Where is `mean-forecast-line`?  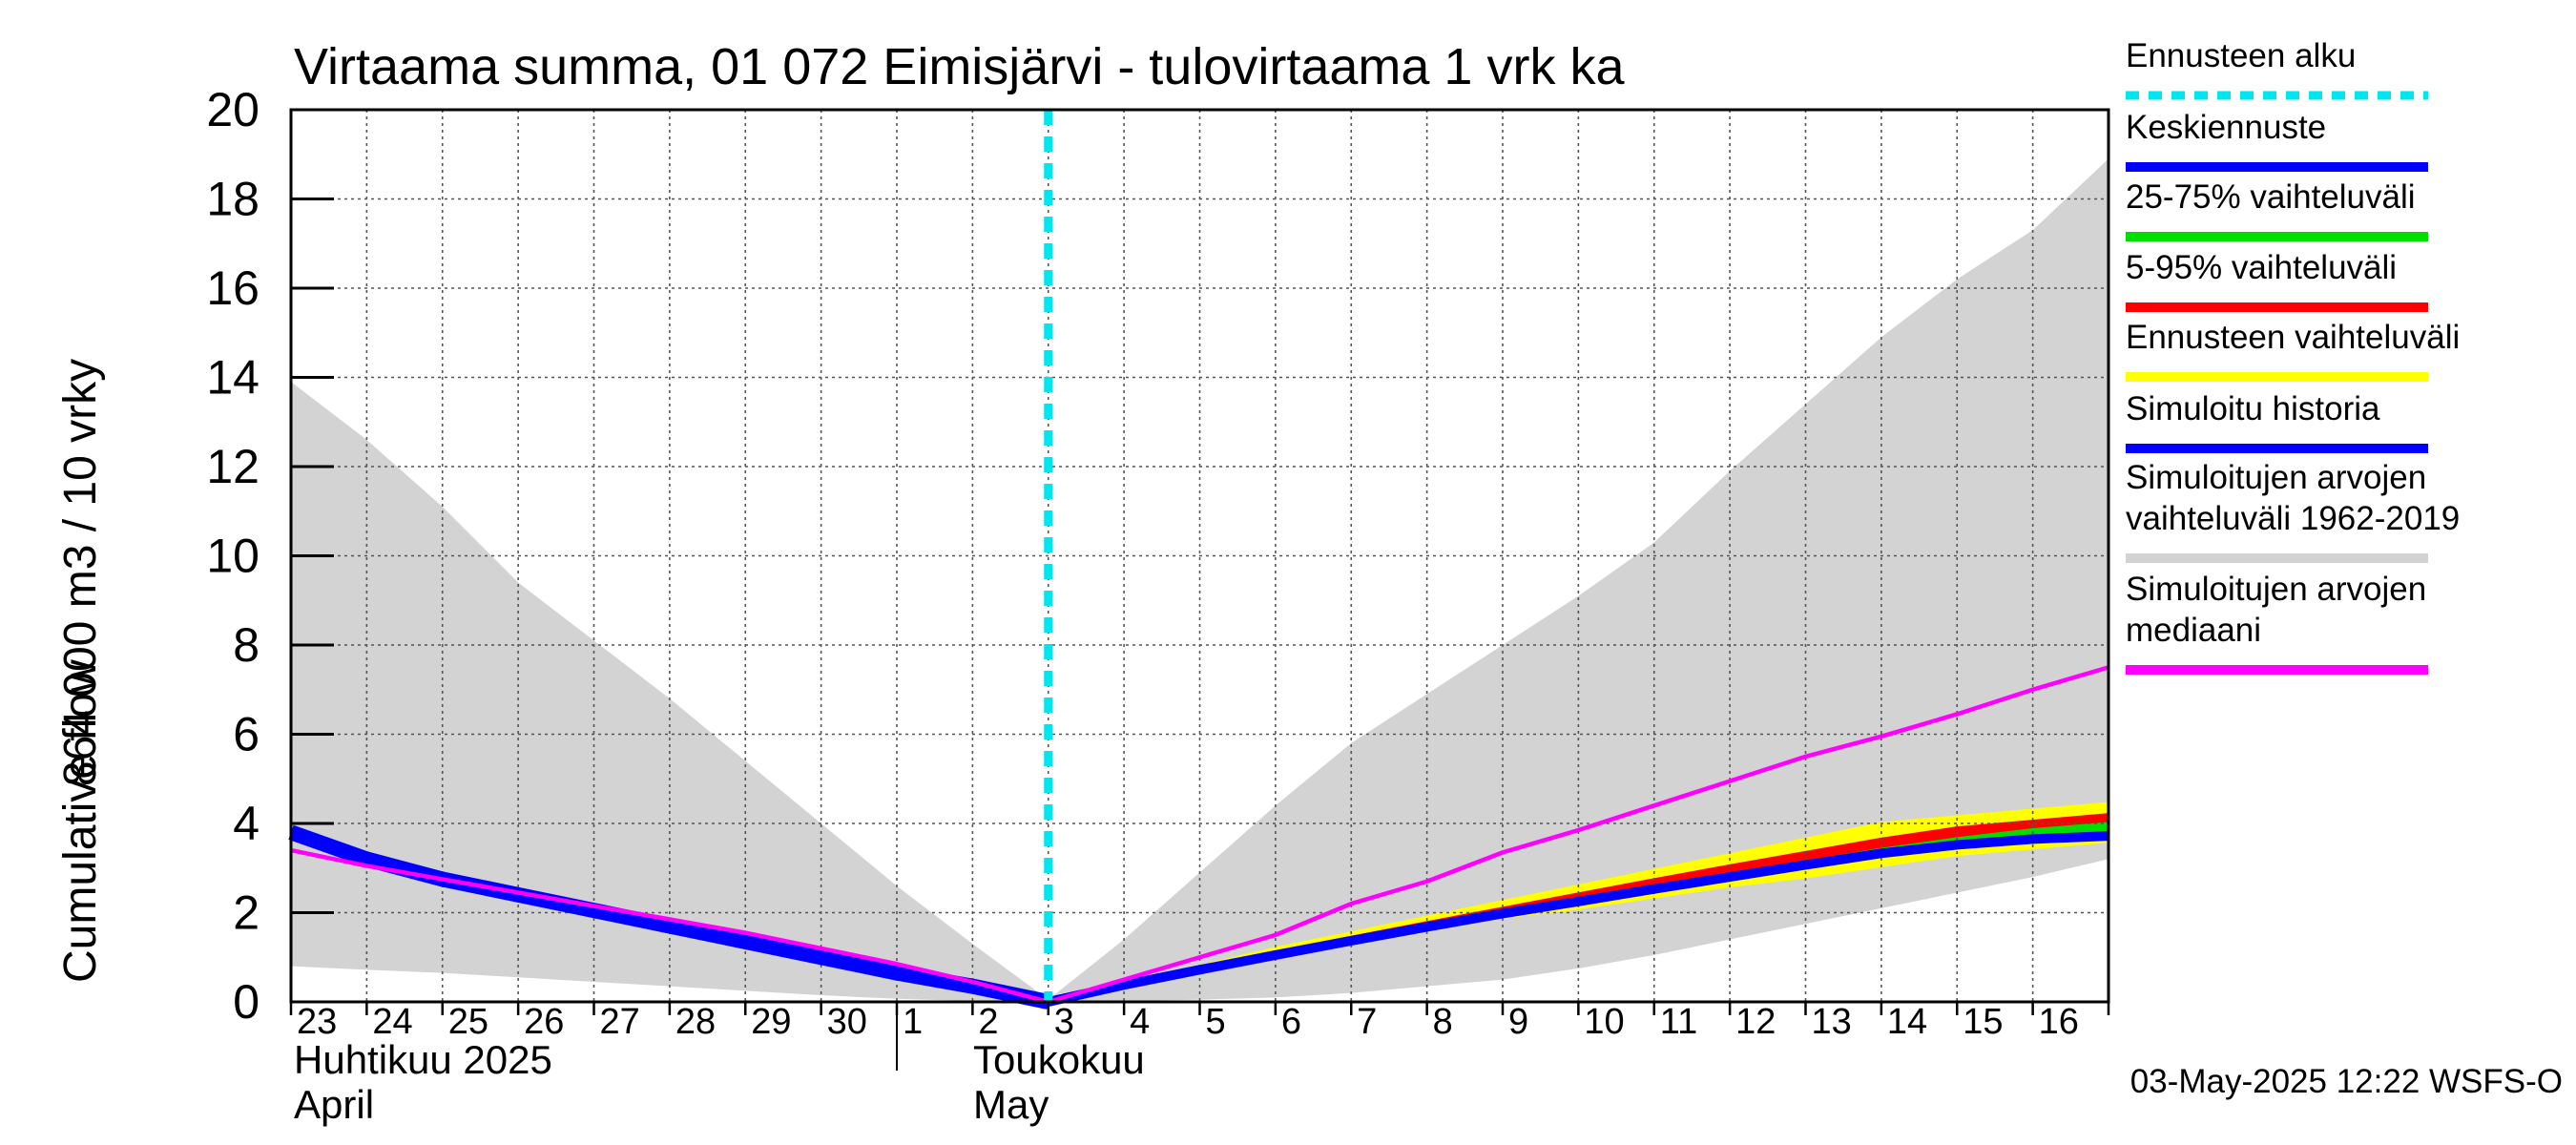
mean-forecast-line is located at coordinates (1578, 919).